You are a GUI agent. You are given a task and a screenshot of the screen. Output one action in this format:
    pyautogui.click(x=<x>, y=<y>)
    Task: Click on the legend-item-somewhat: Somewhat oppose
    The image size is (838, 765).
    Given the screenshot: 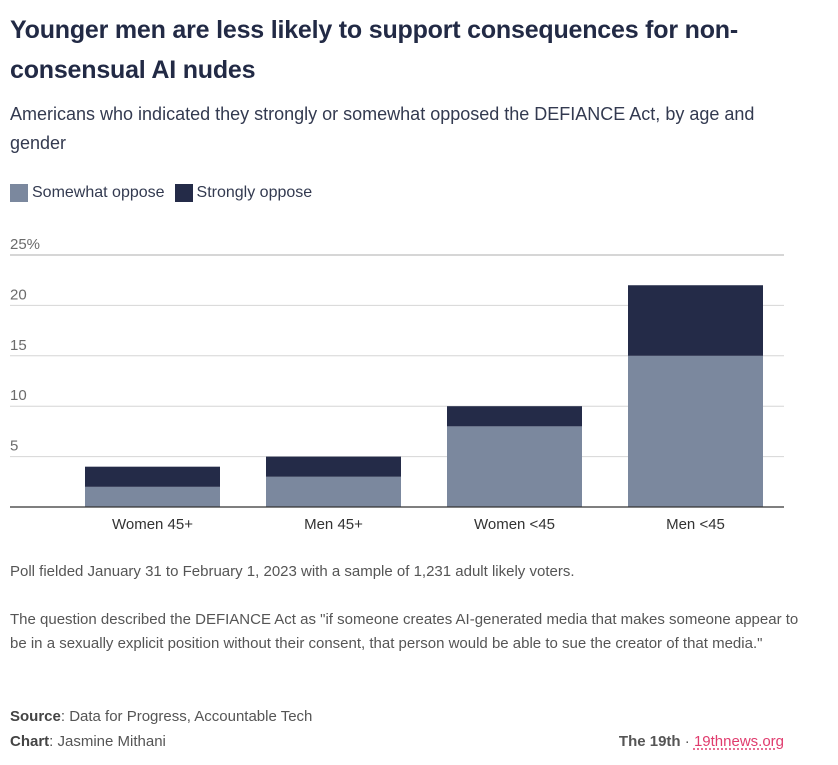 What is the action you would take?
    pyautogui.click(x=87, y=193)
    